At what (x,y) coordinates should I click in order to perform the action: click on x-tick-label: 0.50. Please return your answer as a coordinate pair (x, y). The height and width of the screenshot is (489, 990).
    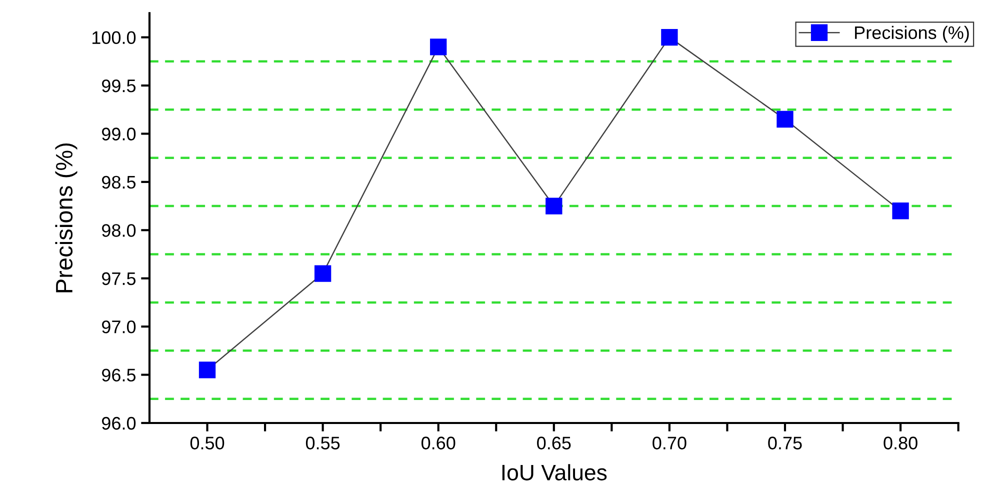
    Looking at the image, I should click on (207, 443).